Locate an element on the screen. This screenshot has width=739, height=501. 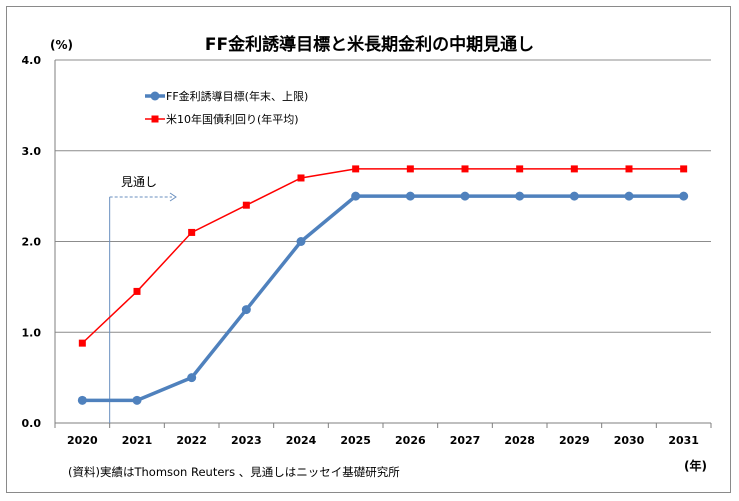
x-axis-unit: (年) is located at coordinates (695, 466).